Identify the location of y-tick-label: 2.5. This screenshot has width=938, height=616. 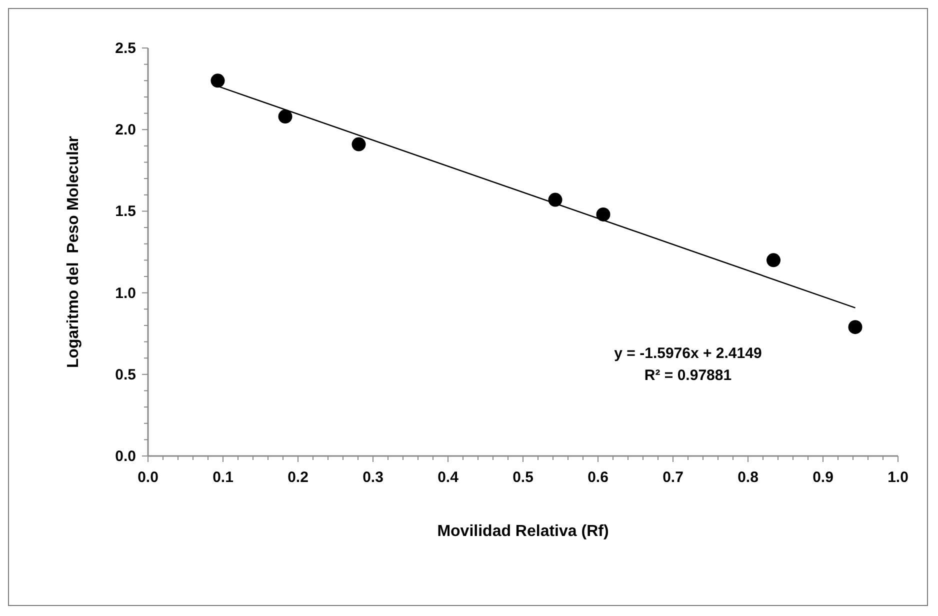
(125, 48).